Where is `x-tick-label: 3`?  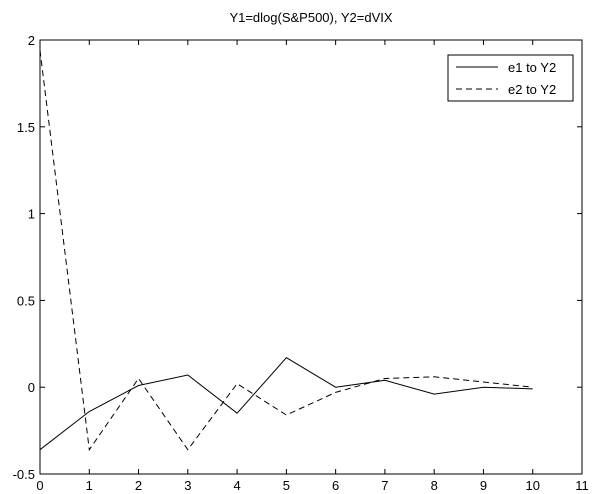 x-tick-label: 3 is located at coordinates (187, 485).